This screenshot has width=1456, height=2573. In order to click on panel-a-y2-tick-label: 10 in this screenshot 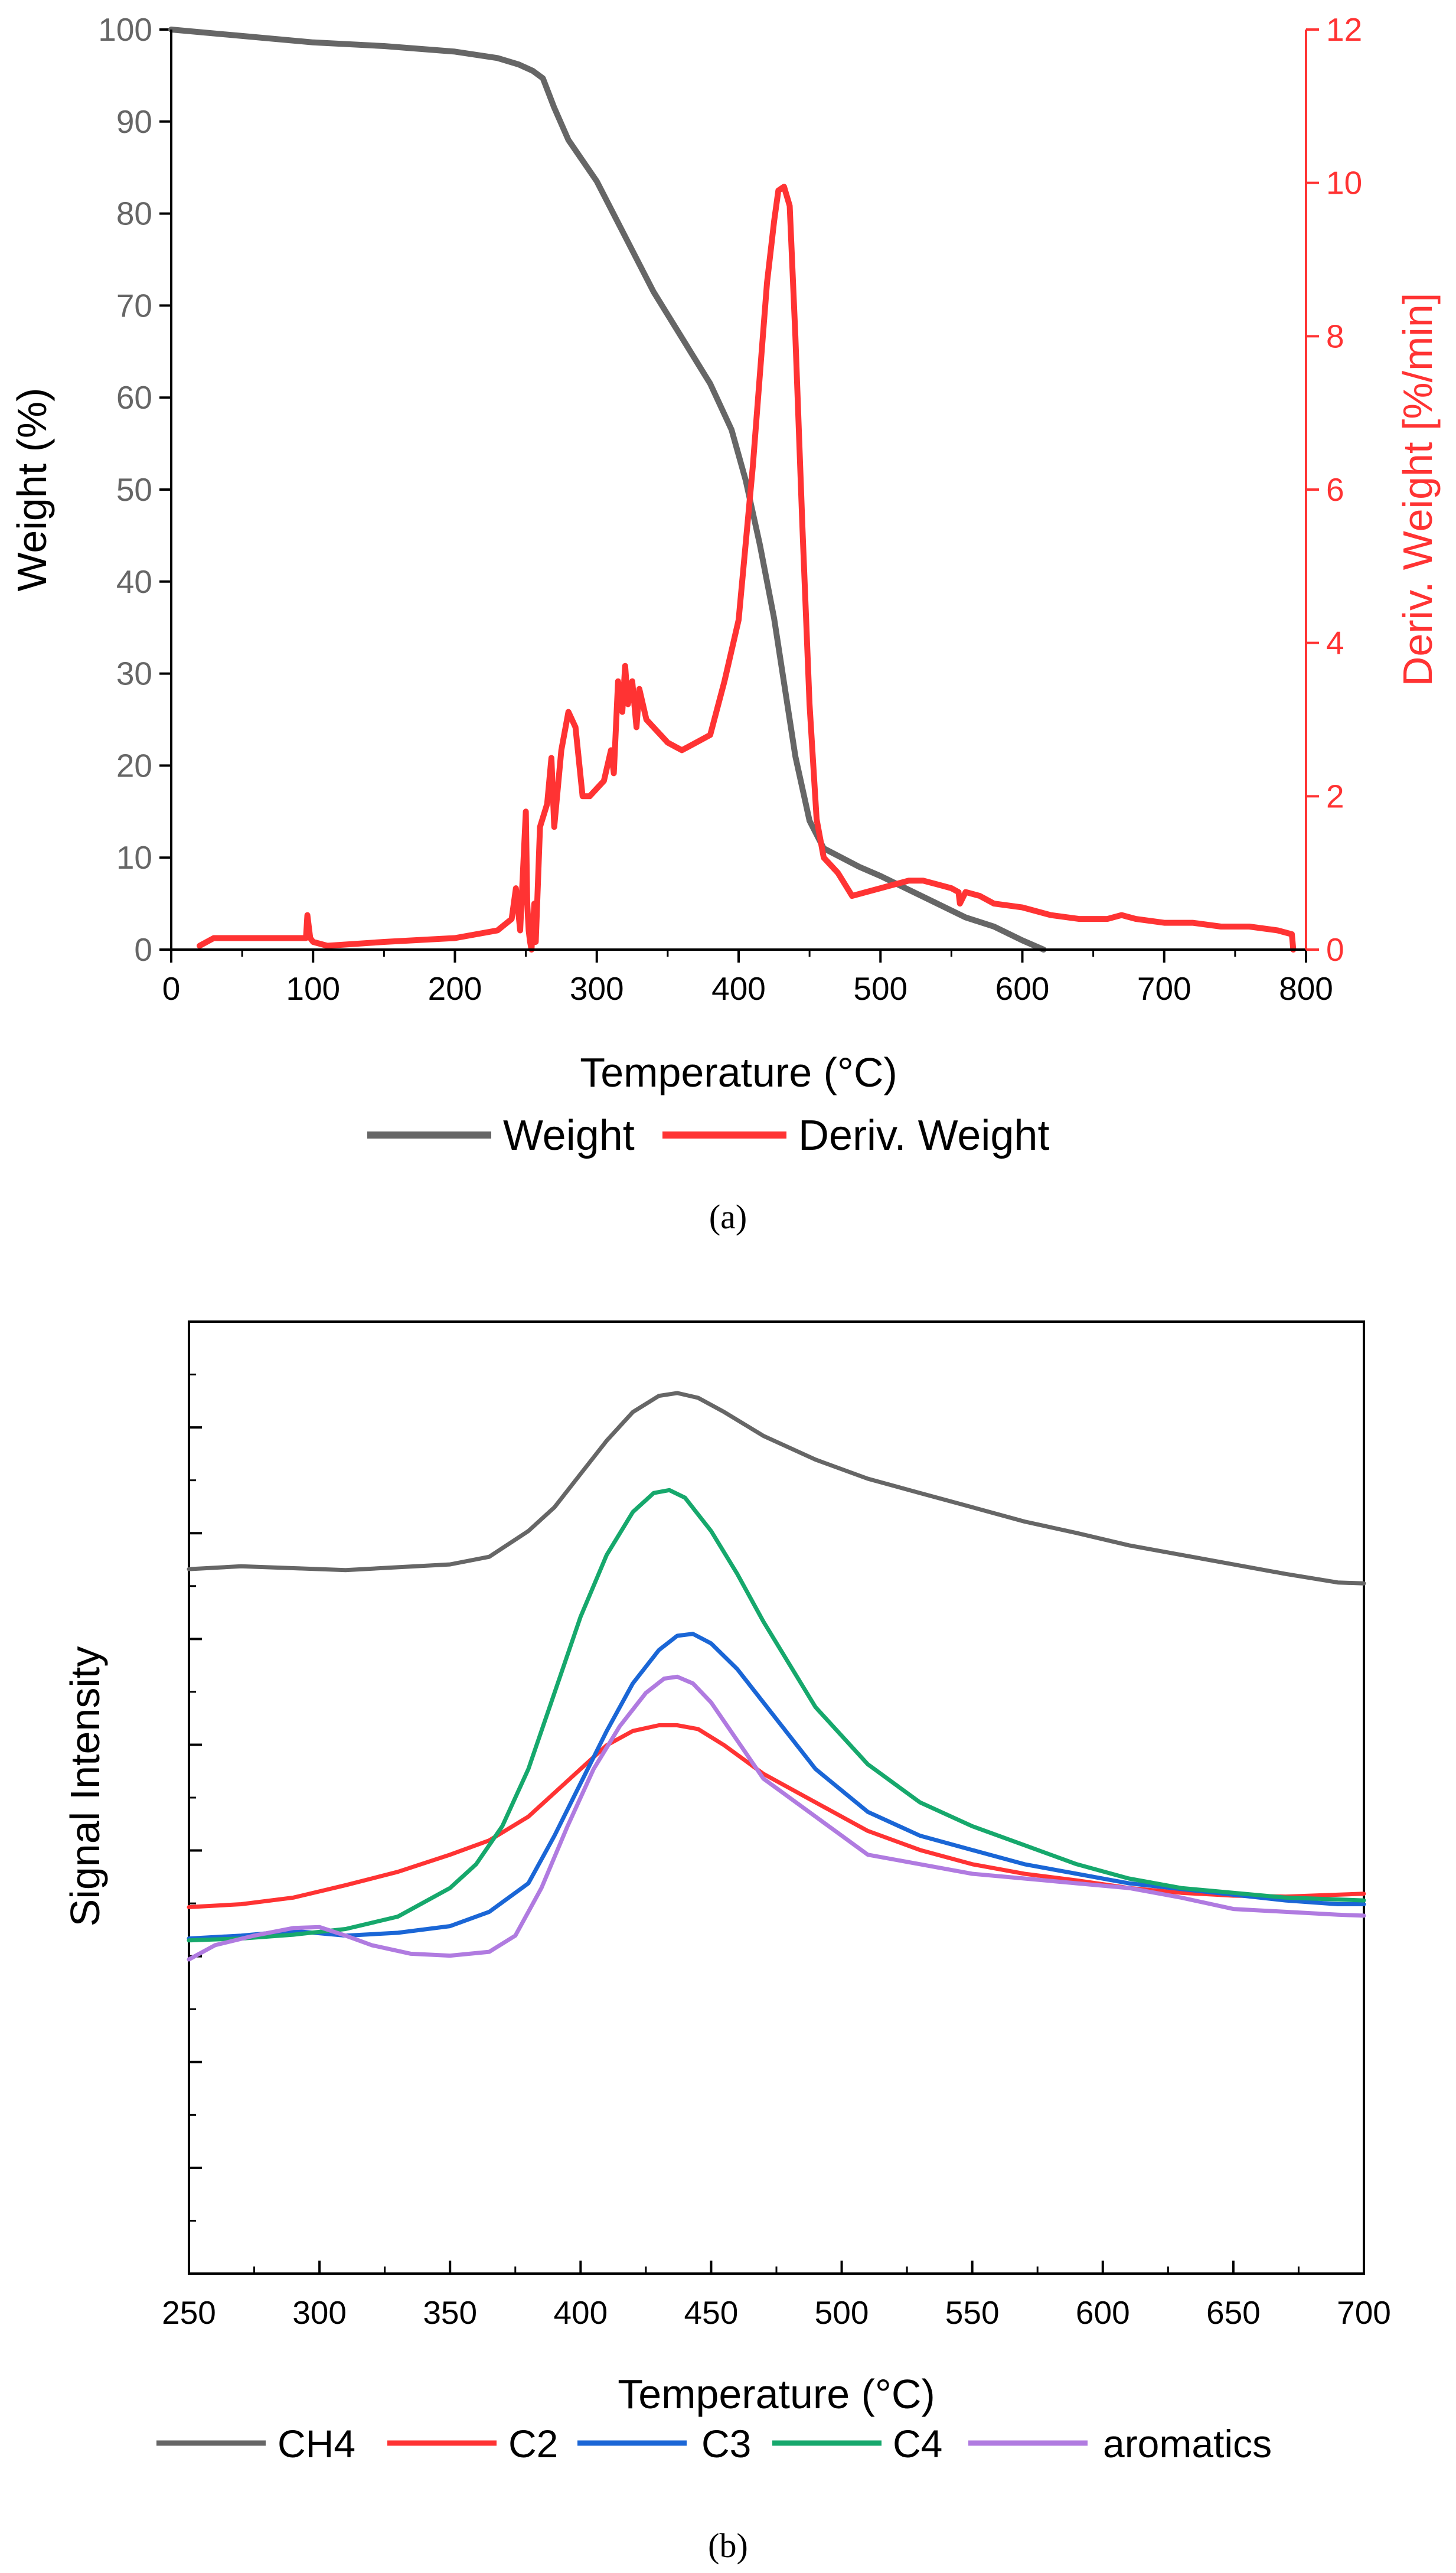, I will do `click(1344, 183)`.